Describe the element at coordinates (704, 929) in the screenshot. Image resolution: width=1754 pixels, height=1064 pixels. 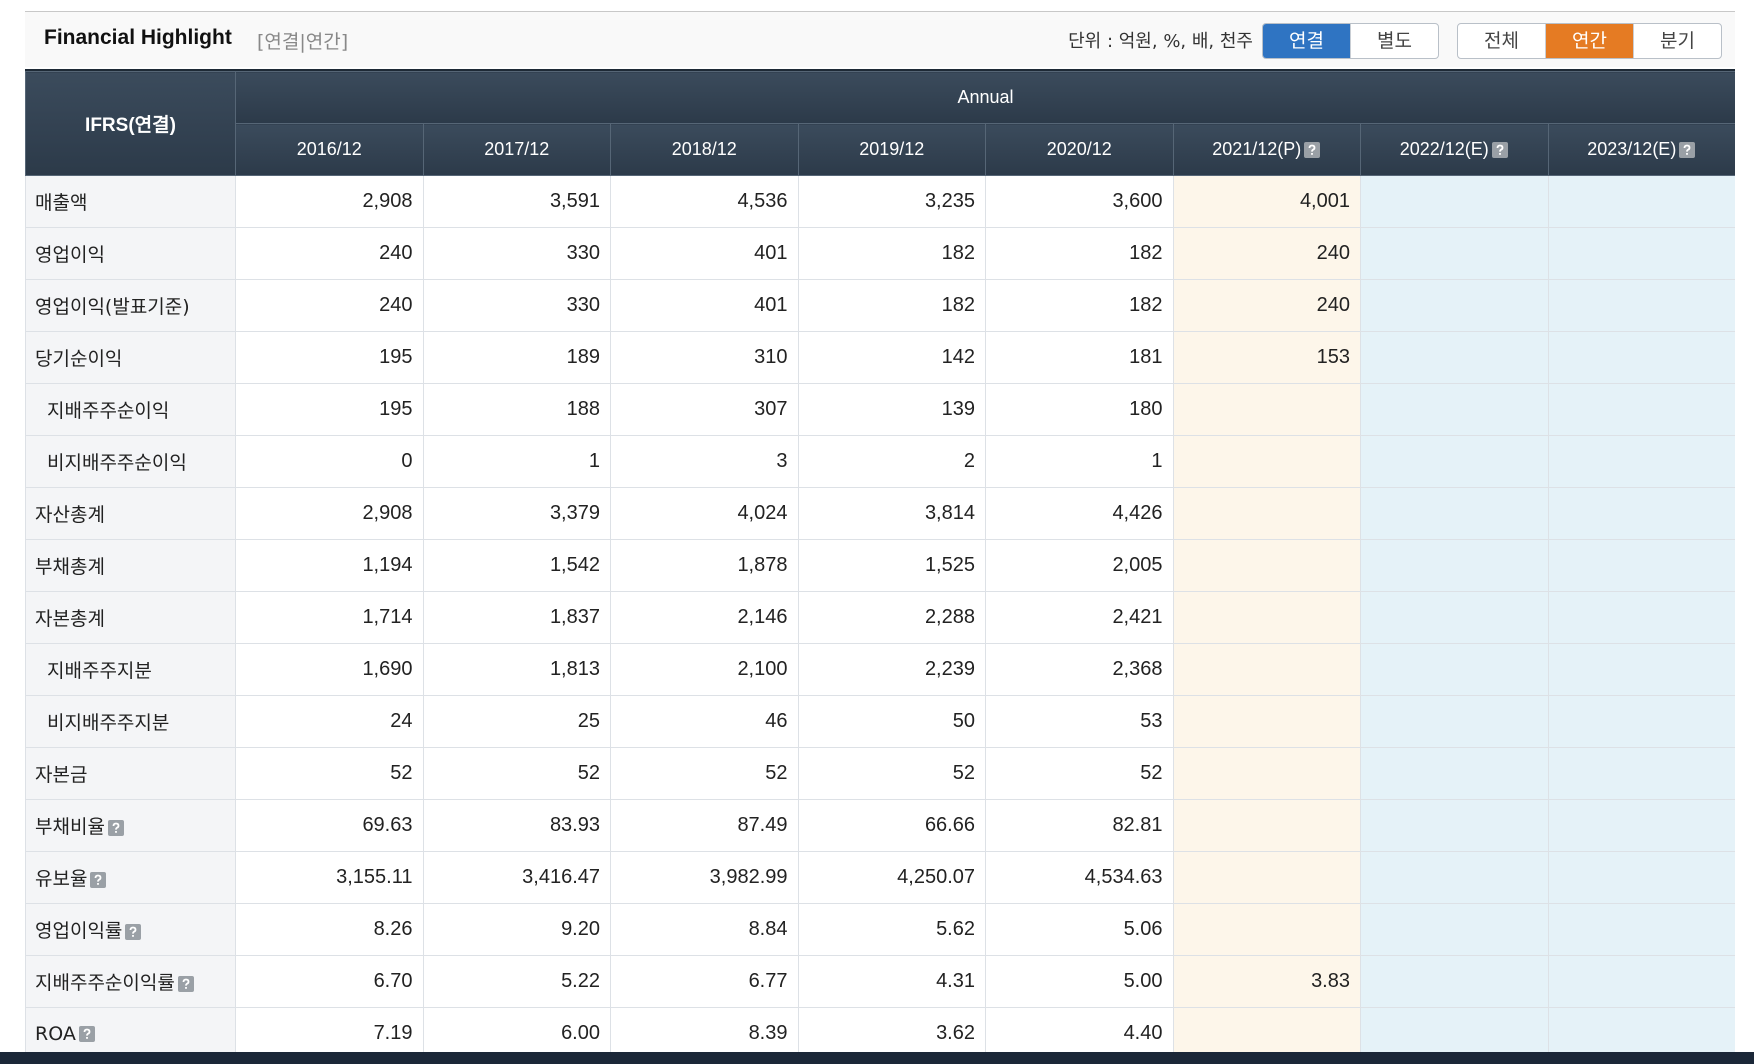
I see `cell: 8.84` at that location.